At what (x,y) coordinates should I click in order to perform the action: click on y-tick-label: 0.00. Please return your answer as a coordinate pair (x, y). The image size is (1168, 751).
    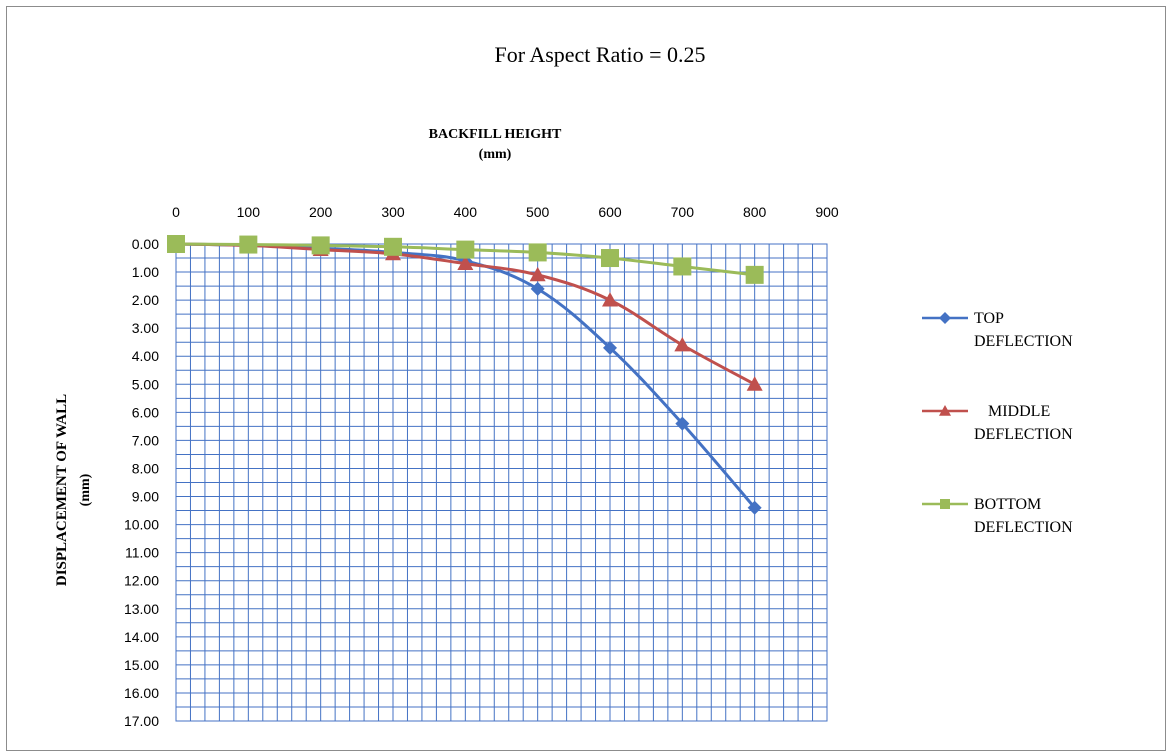
    Looking at the image, I should click on (145, 244).